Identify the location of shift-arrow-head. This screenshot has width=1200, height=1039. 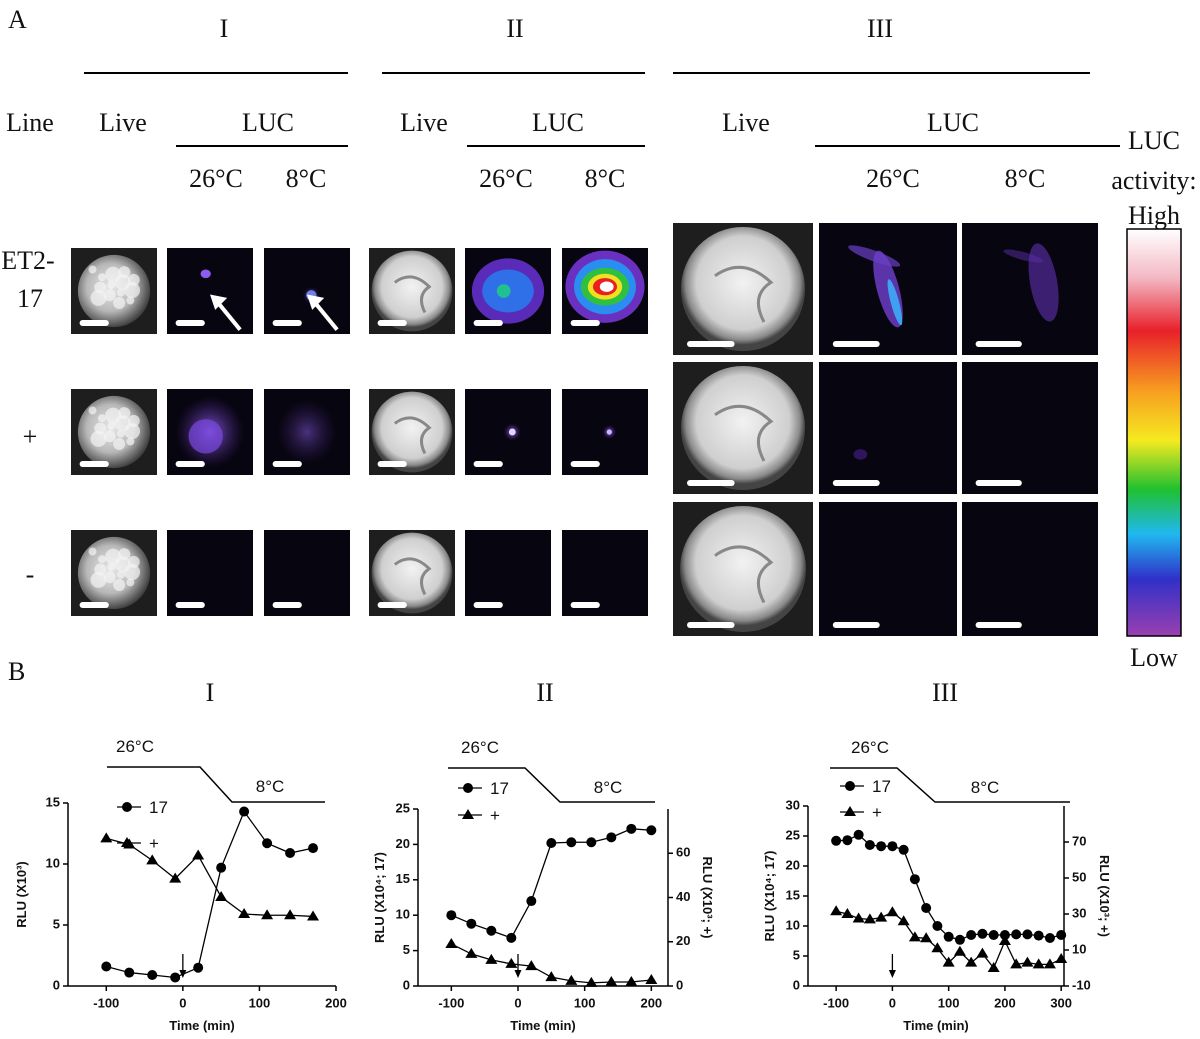
(518, 974).